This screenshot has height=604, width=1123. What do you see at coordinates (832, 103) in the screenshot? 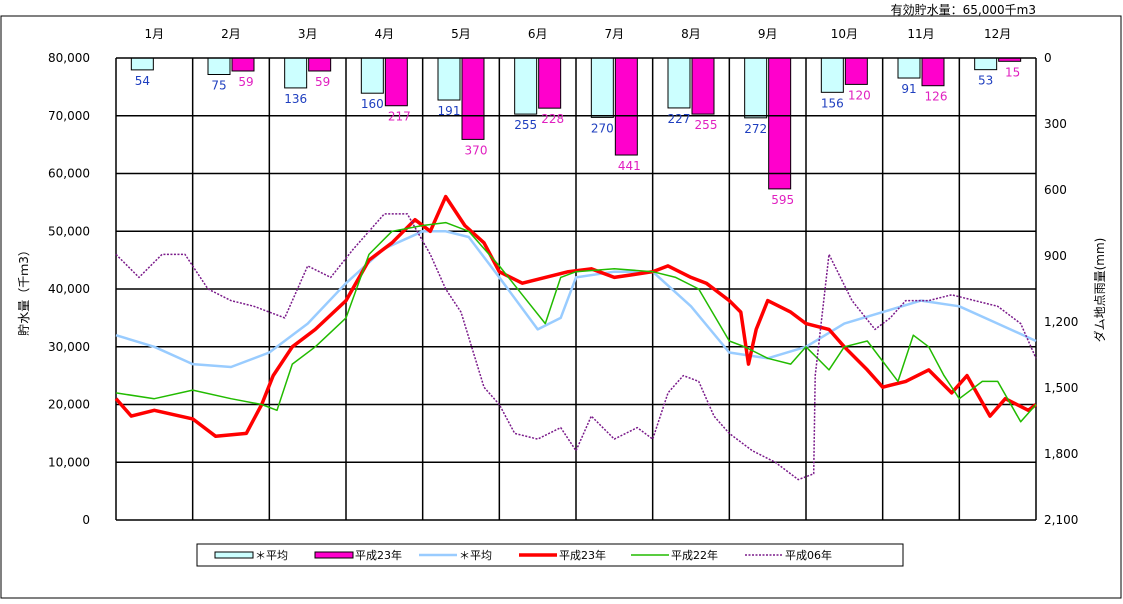
I see `data-label: 156` at bounding box center [832, 103].